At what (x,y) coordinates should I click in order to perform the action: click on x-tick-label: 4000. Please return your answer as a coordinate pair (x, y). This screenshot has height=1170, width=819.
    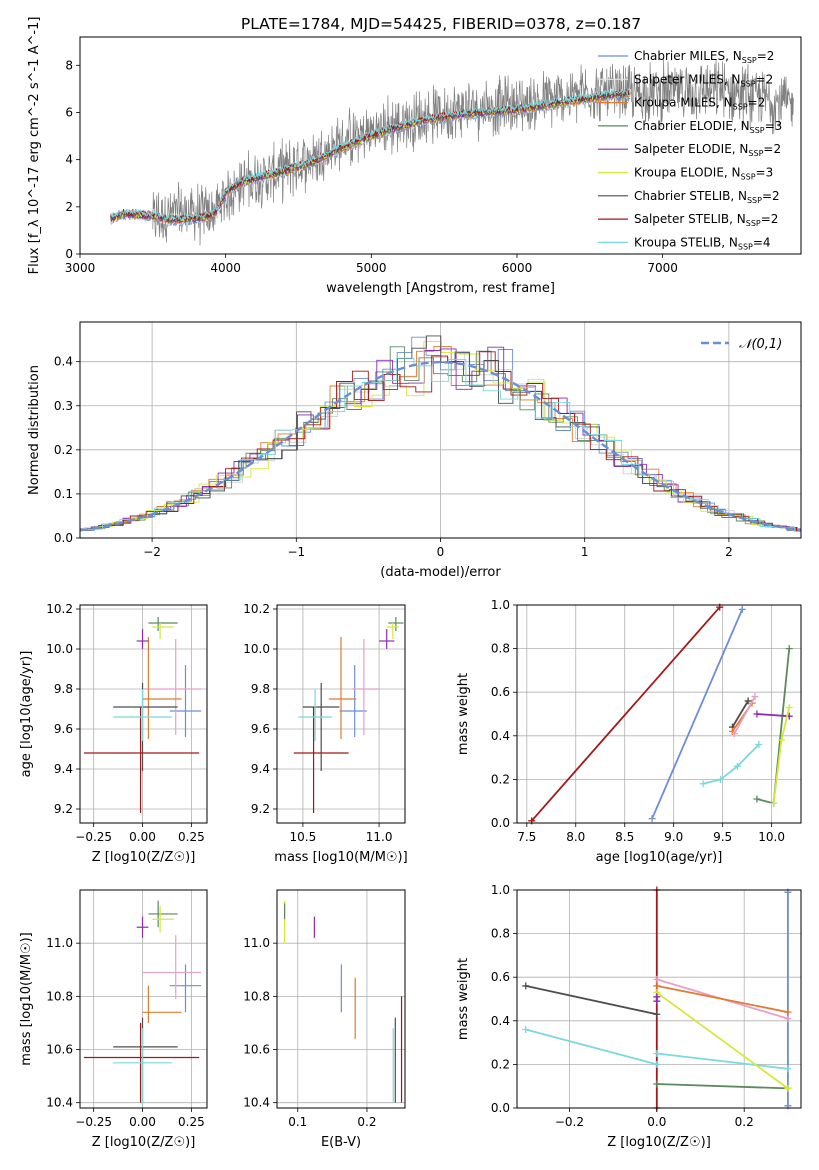
    Looking at the image, I should click on (225, 268).